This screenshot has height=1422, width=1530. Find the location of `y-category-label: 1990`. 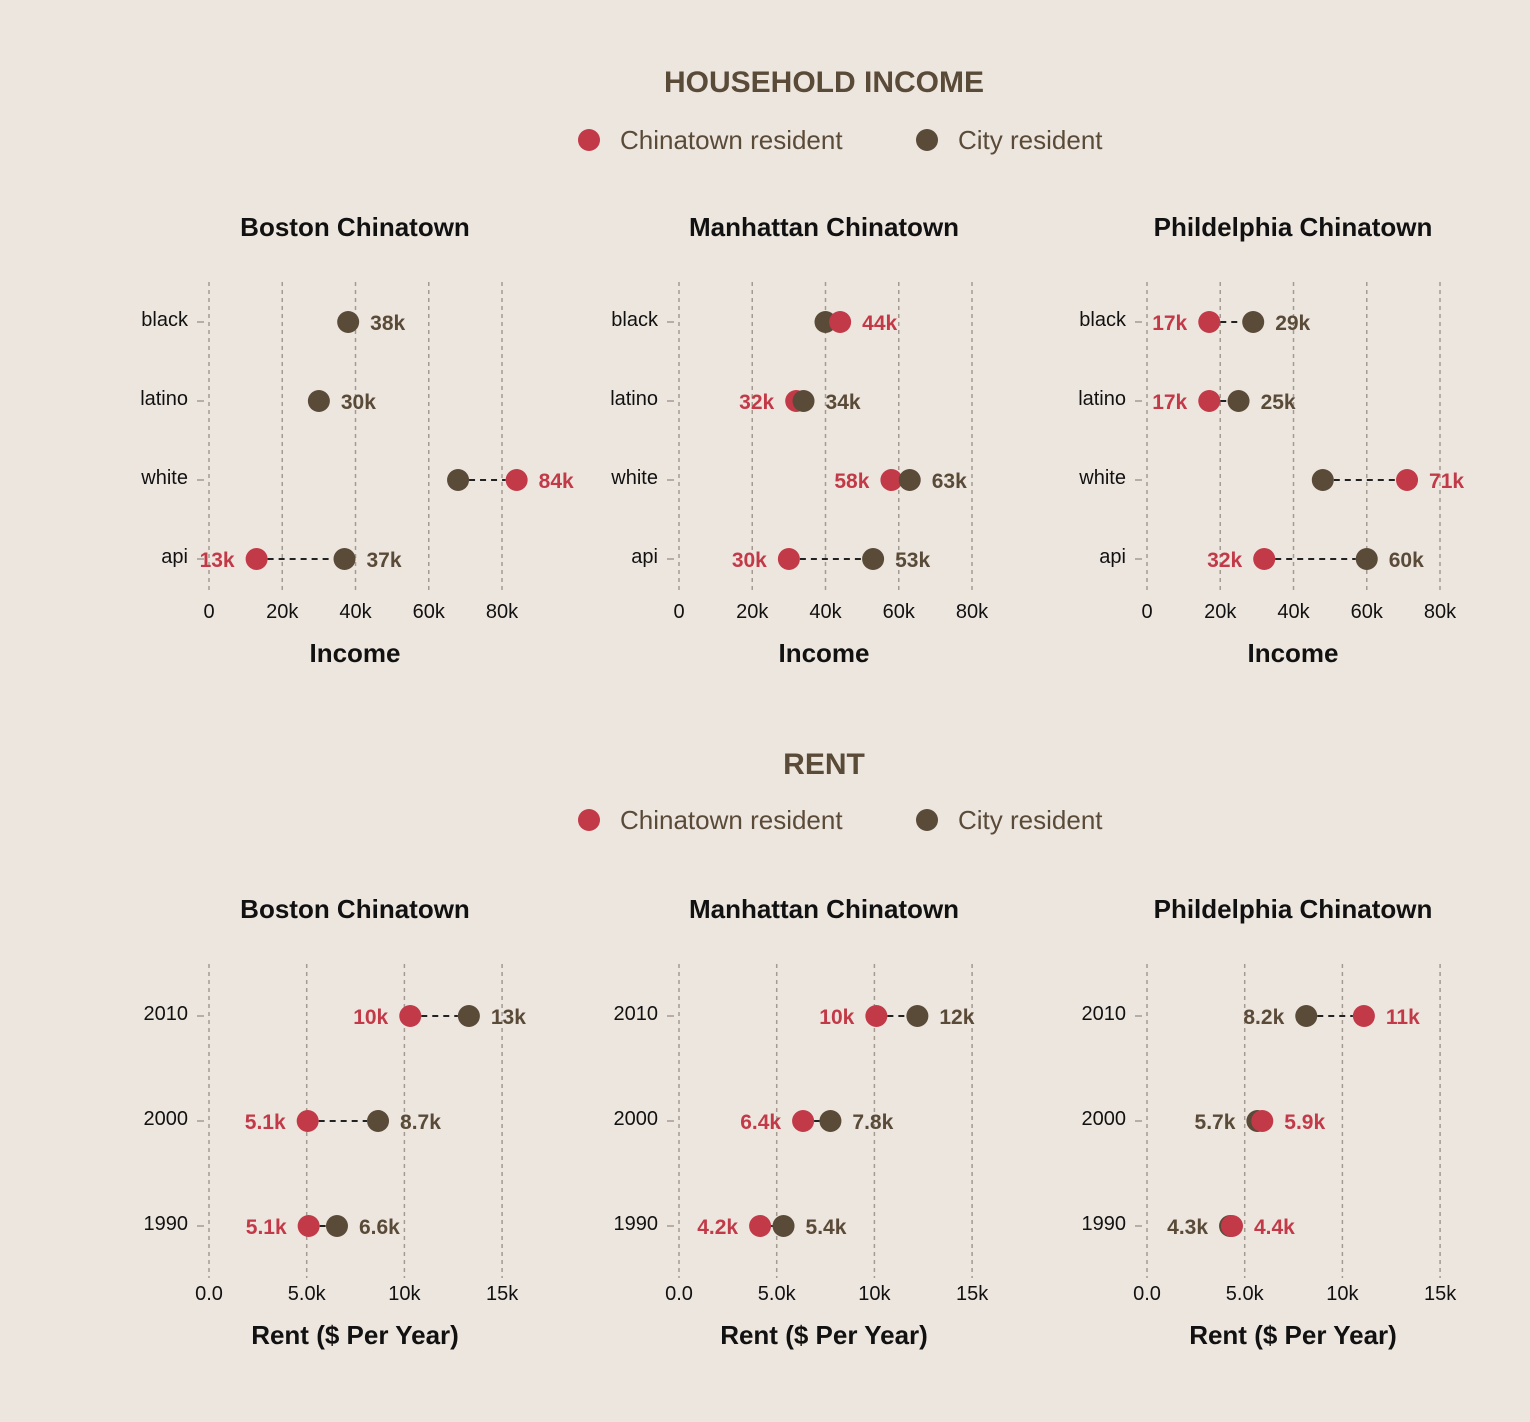

y-category-label: 1990 is located at coordinates (636, 1224).